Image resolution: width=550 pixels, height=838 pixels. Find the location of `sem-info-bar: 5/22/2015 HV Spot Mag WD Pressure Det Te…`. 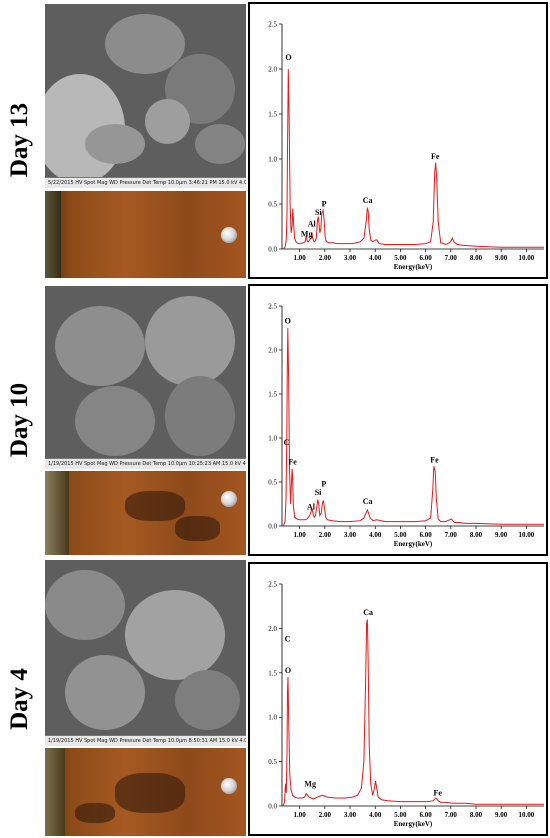

sem-info-bar: 5/22/2015 HV Spot Mag WD Pressure Det Te… is located at coordinates (145, 182).